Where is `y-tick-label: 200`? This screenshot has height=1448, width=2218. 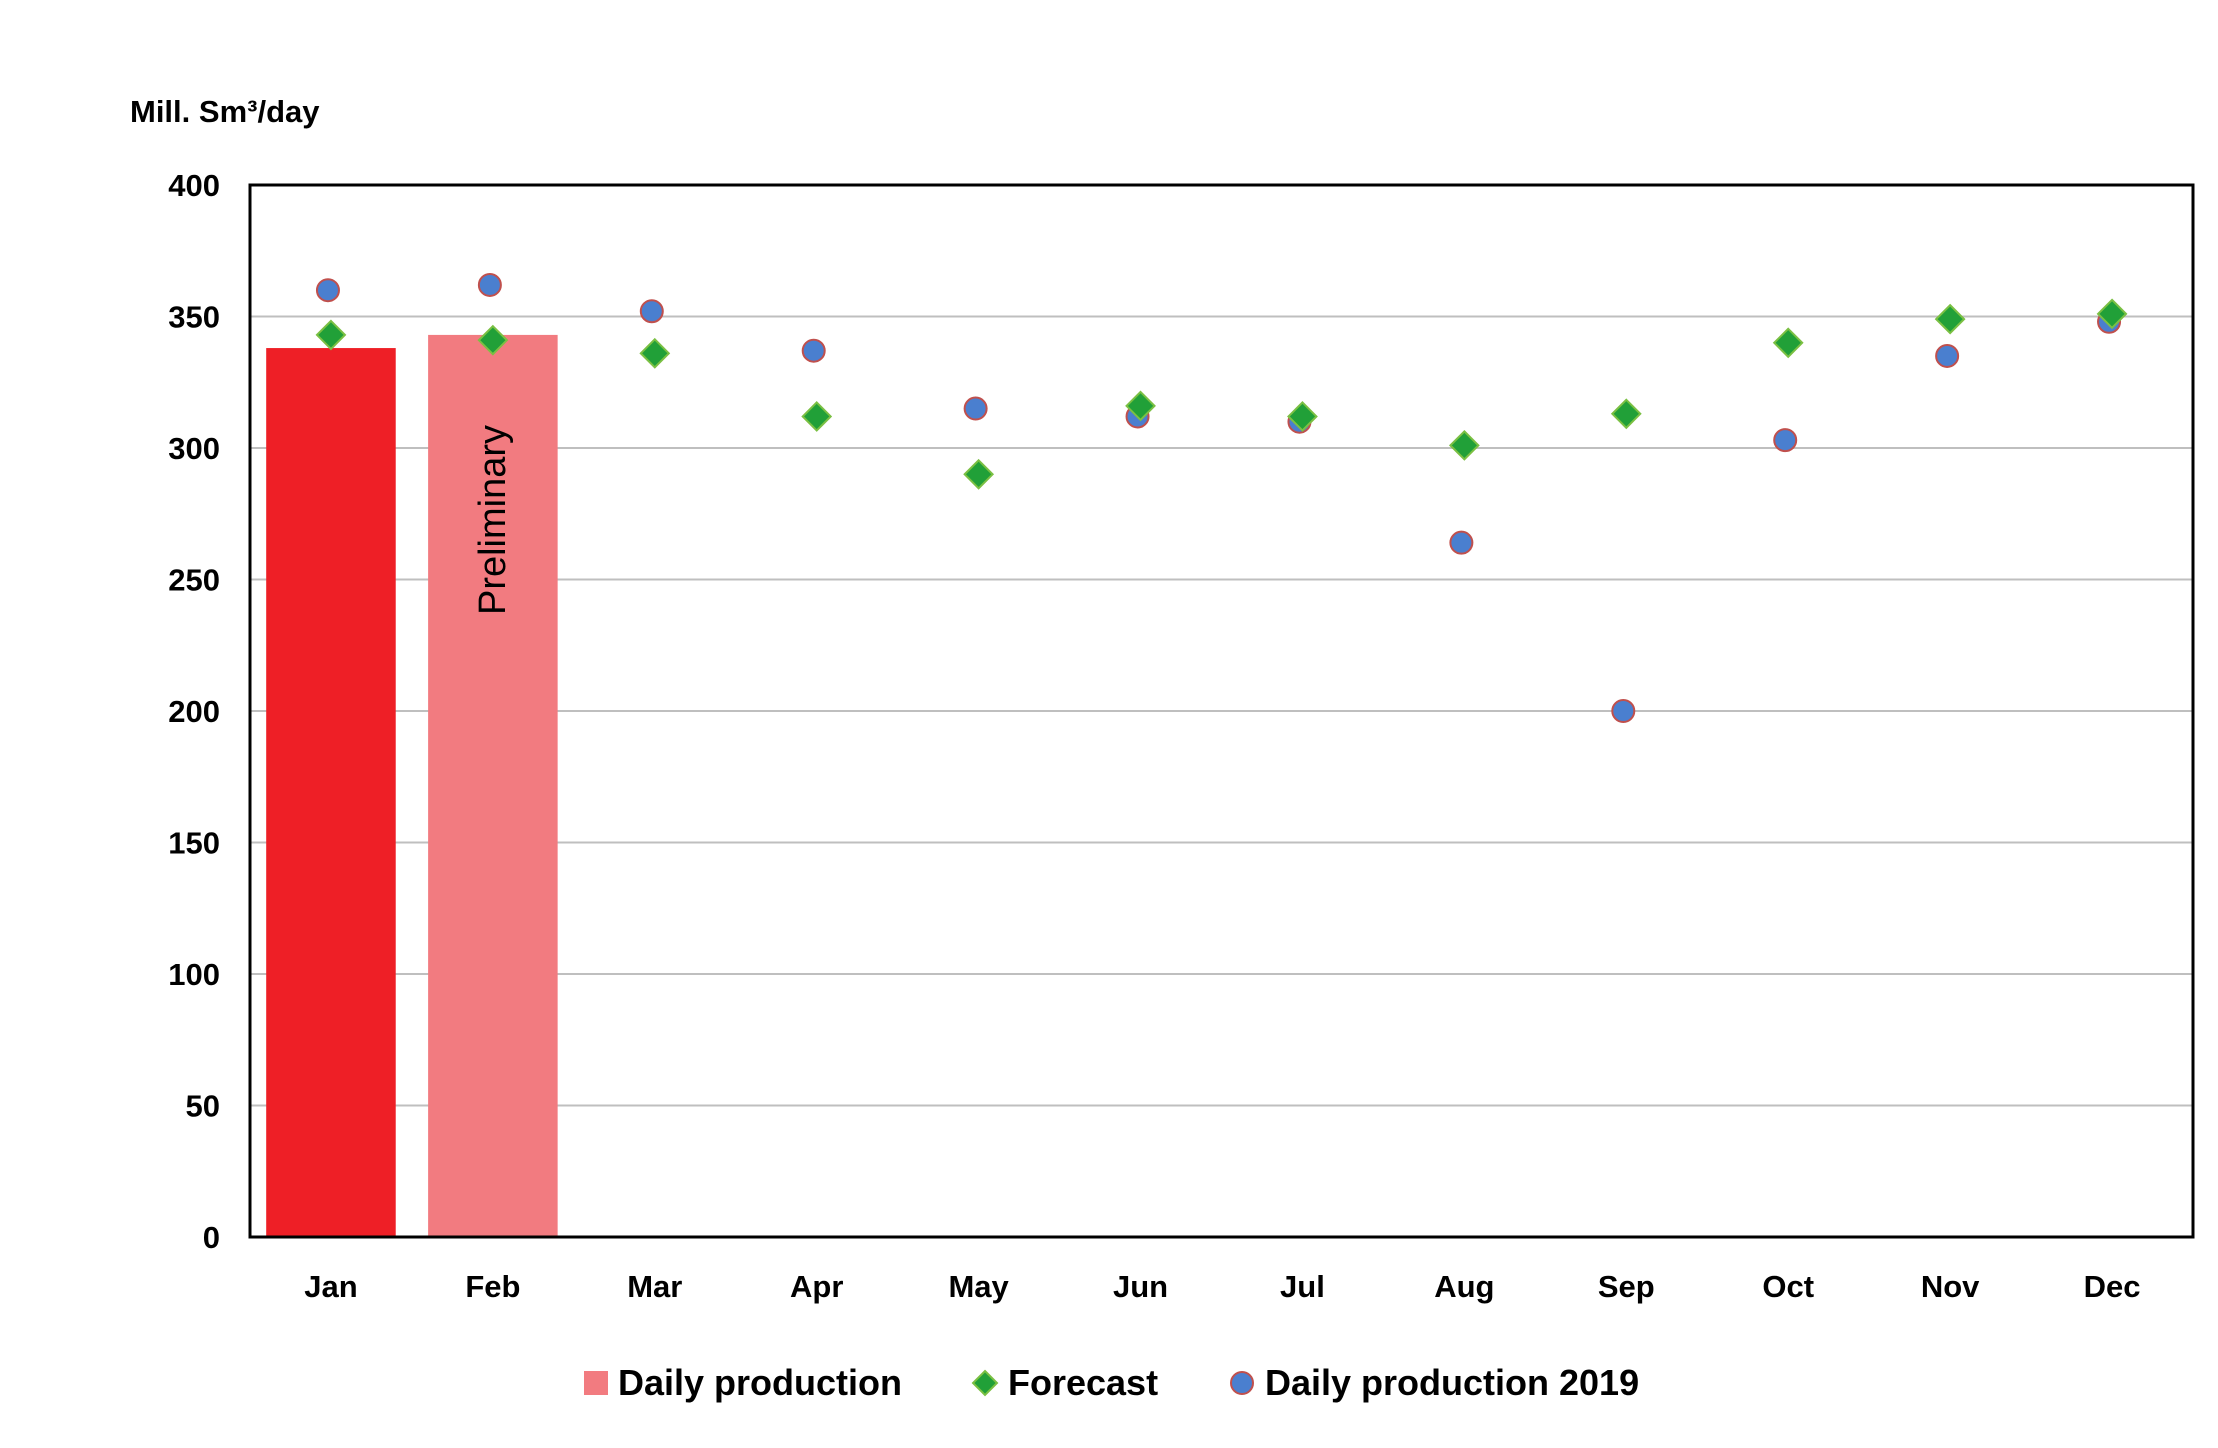
y-tick-label: 200 is located at coordinates (194, 711).